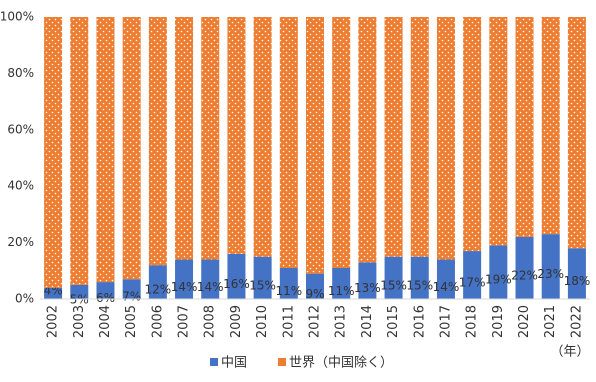 Image resolution: width=596 pixels, height=382 pixels. What do you see at coordinates (20, 73) in the screenshot?
I see `y-tick-label: 80%` at bounding box center [20, 73].